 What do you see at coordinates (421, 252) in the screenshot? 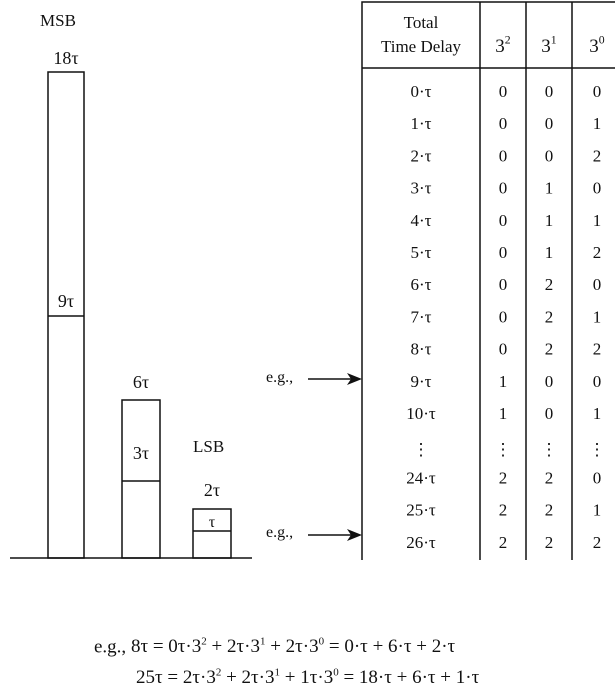
I see `row-delay: 5·τ` at bounding box center [421, 252].